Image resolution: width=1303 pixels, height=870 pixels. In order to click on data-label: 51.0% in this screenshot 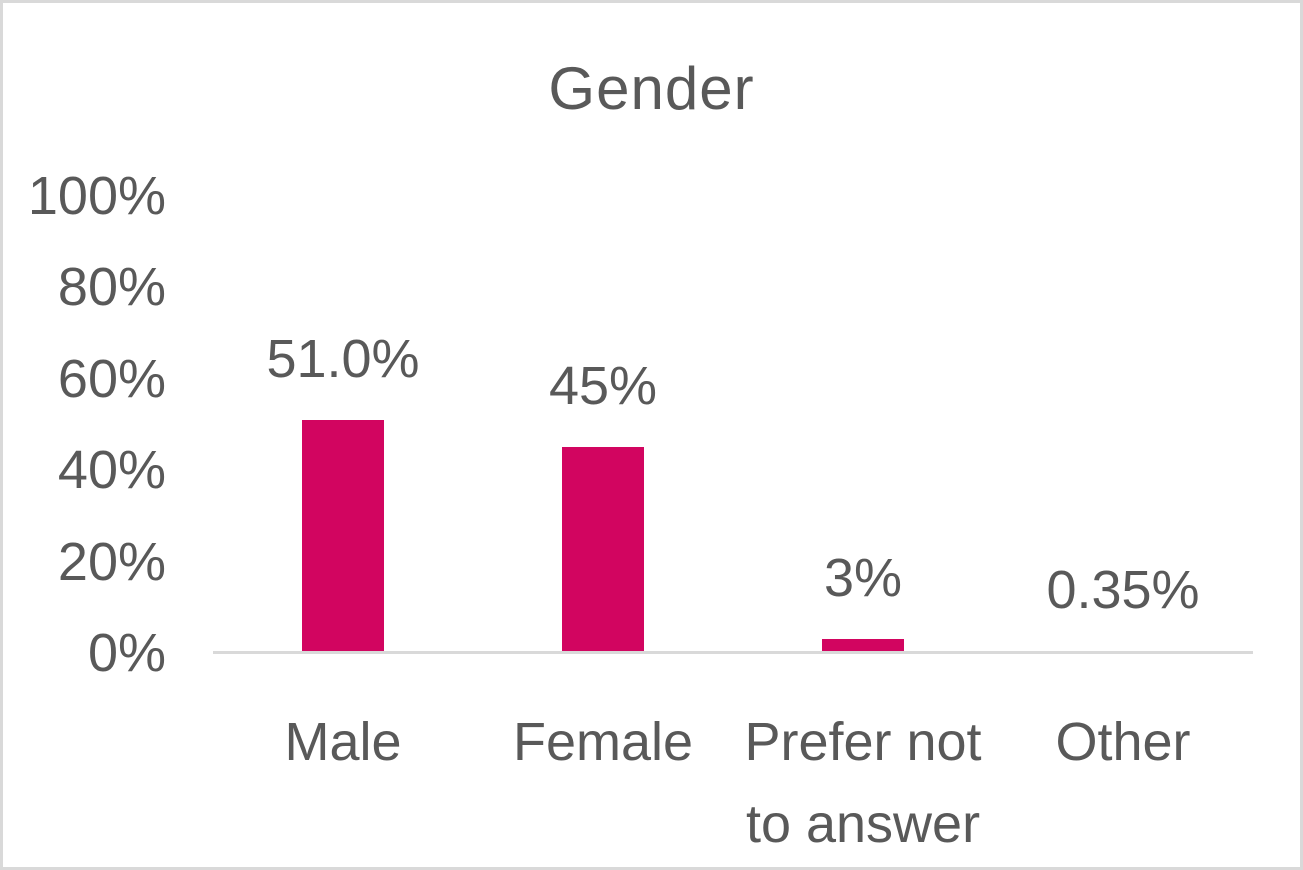, I will do `click(343, 358)`.